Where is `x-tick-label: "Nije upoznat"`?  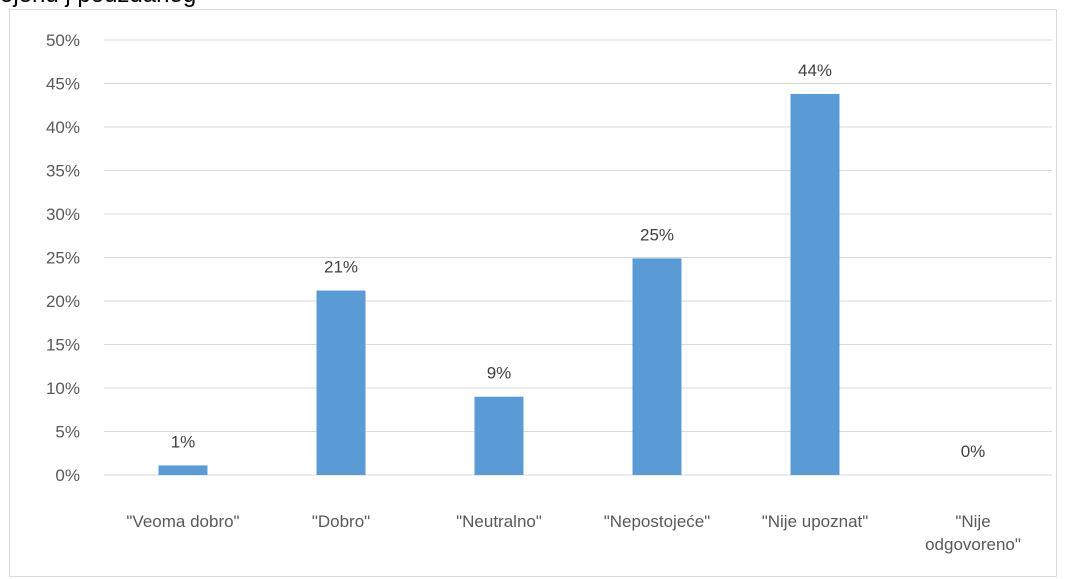 x-tick-label: "Nije upoznat" is located at coordinates (815, 521).